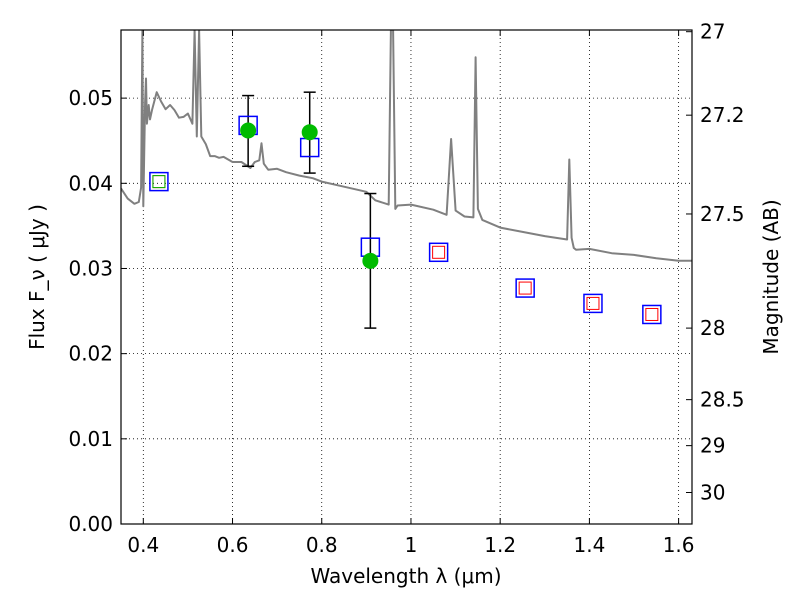 The image size is (800, 600). What do you see at coordinates (90, 439) in the screenshot?
I see `y-tick-label: 0.01` at bounding box center [90, 439].